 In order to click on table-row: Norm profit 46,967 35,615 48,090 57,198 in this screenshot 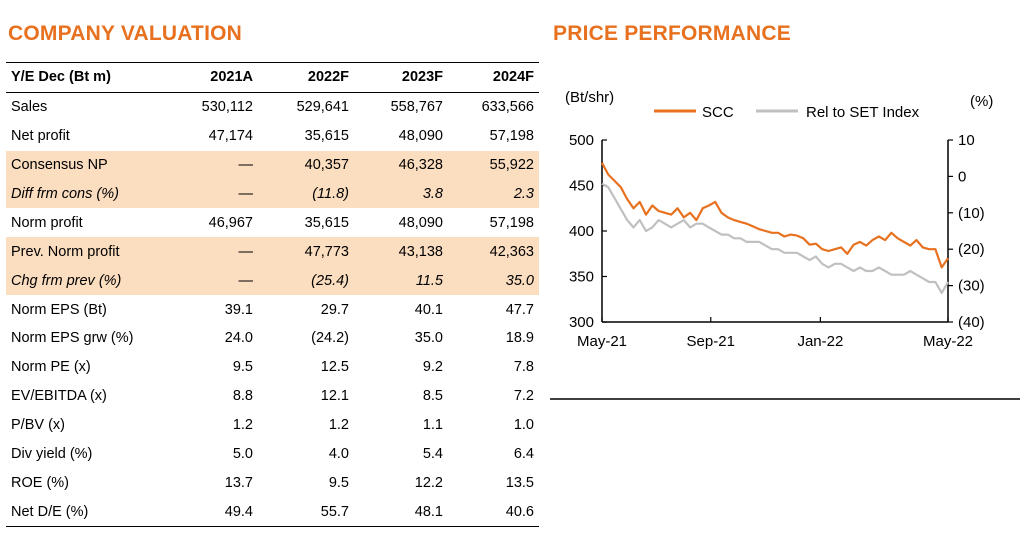, I will do `click(272, 222)`.